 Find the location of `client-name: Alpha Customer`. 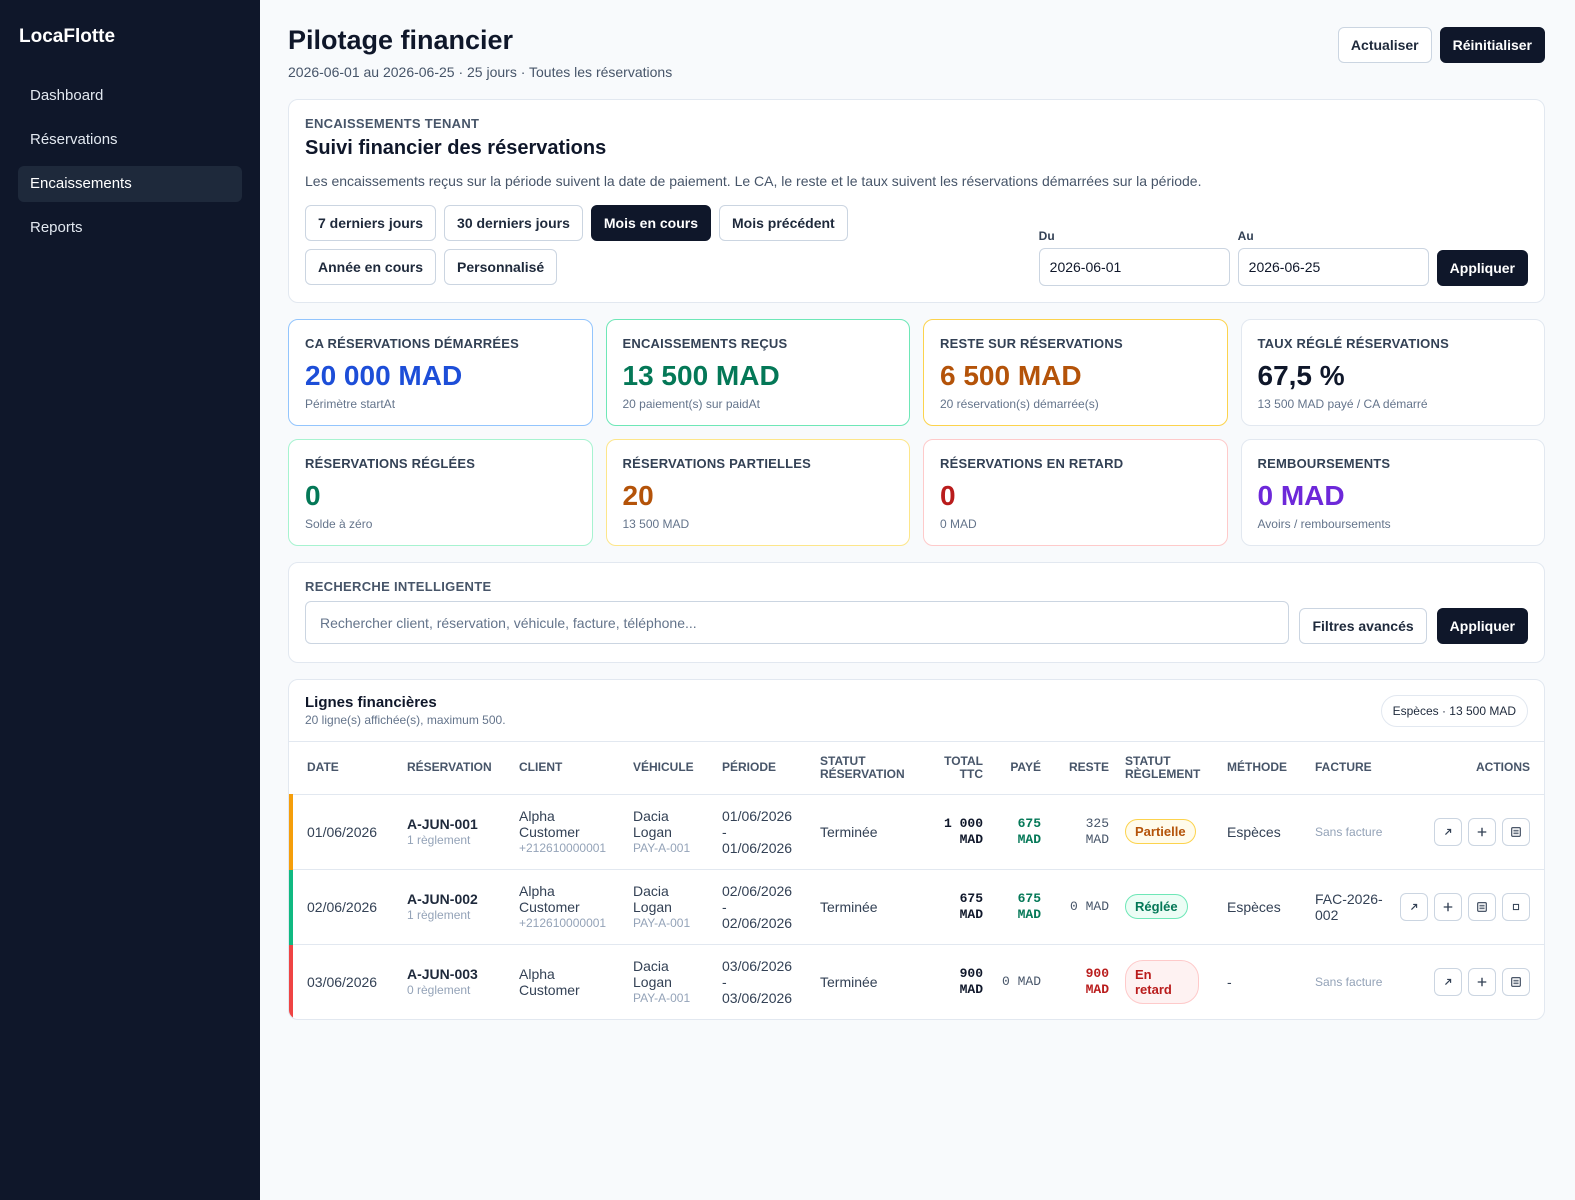

client-name: Alpha Customer is located at coordinates (549, 898).